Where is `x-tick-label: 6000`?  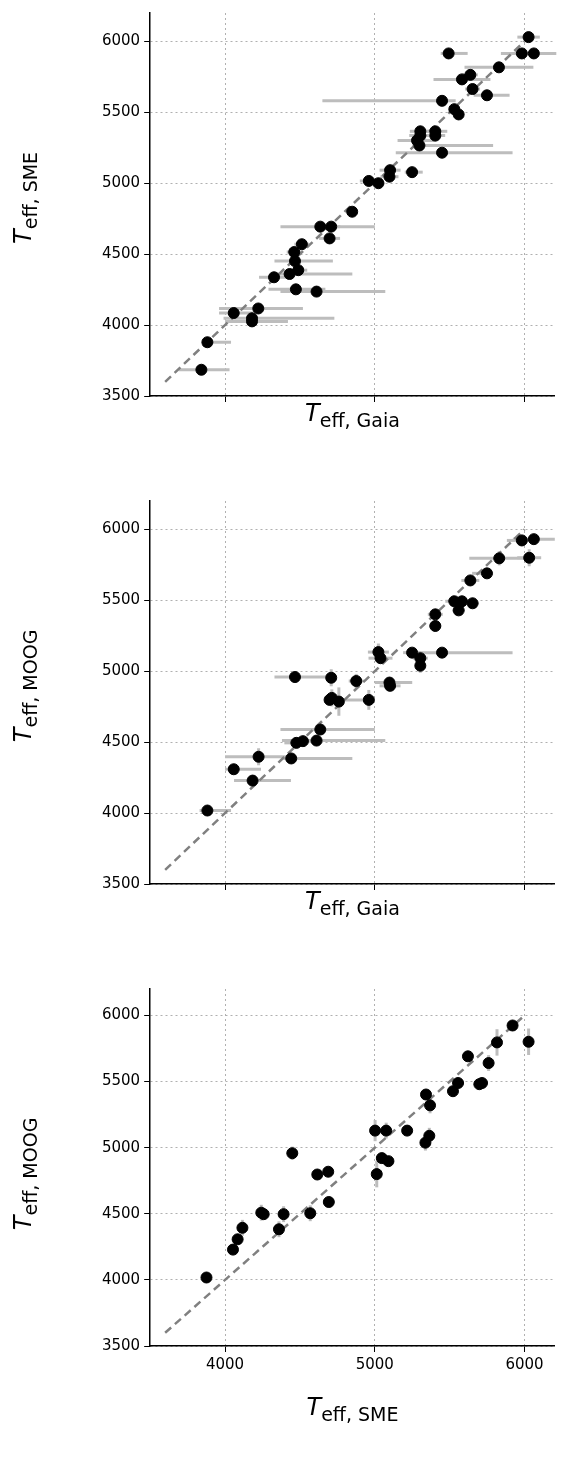
x-tick-label: 6000 is located at coordinates (524, 1363).